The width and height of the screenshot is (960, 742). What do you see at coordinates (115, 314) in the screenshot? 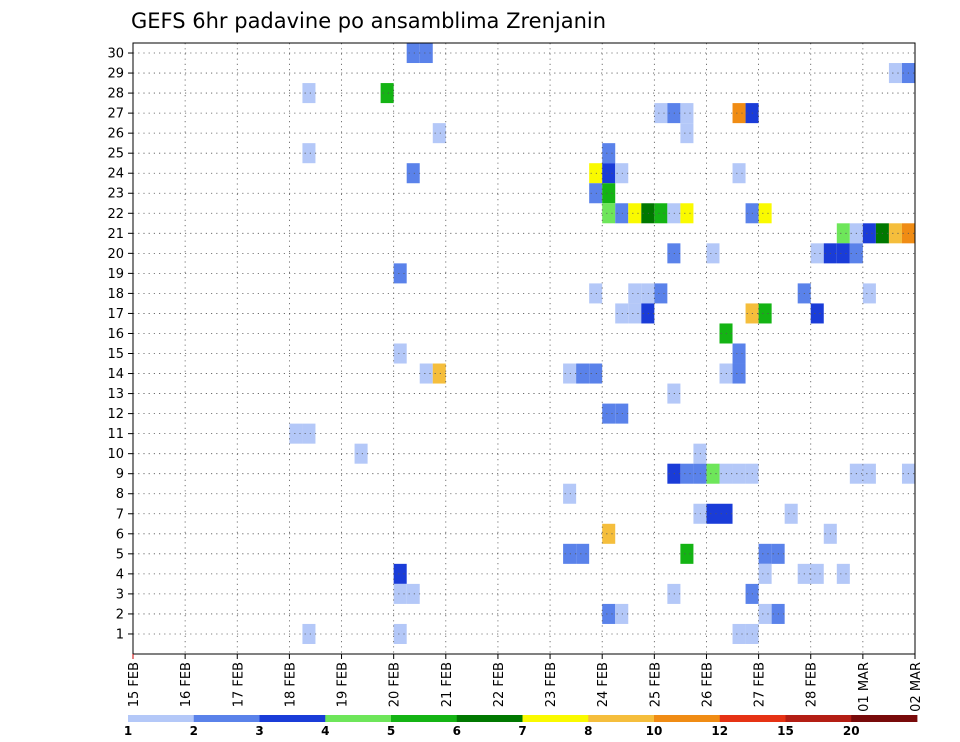
I see `y-tick-label: 17` at bounding box center [115, 314].